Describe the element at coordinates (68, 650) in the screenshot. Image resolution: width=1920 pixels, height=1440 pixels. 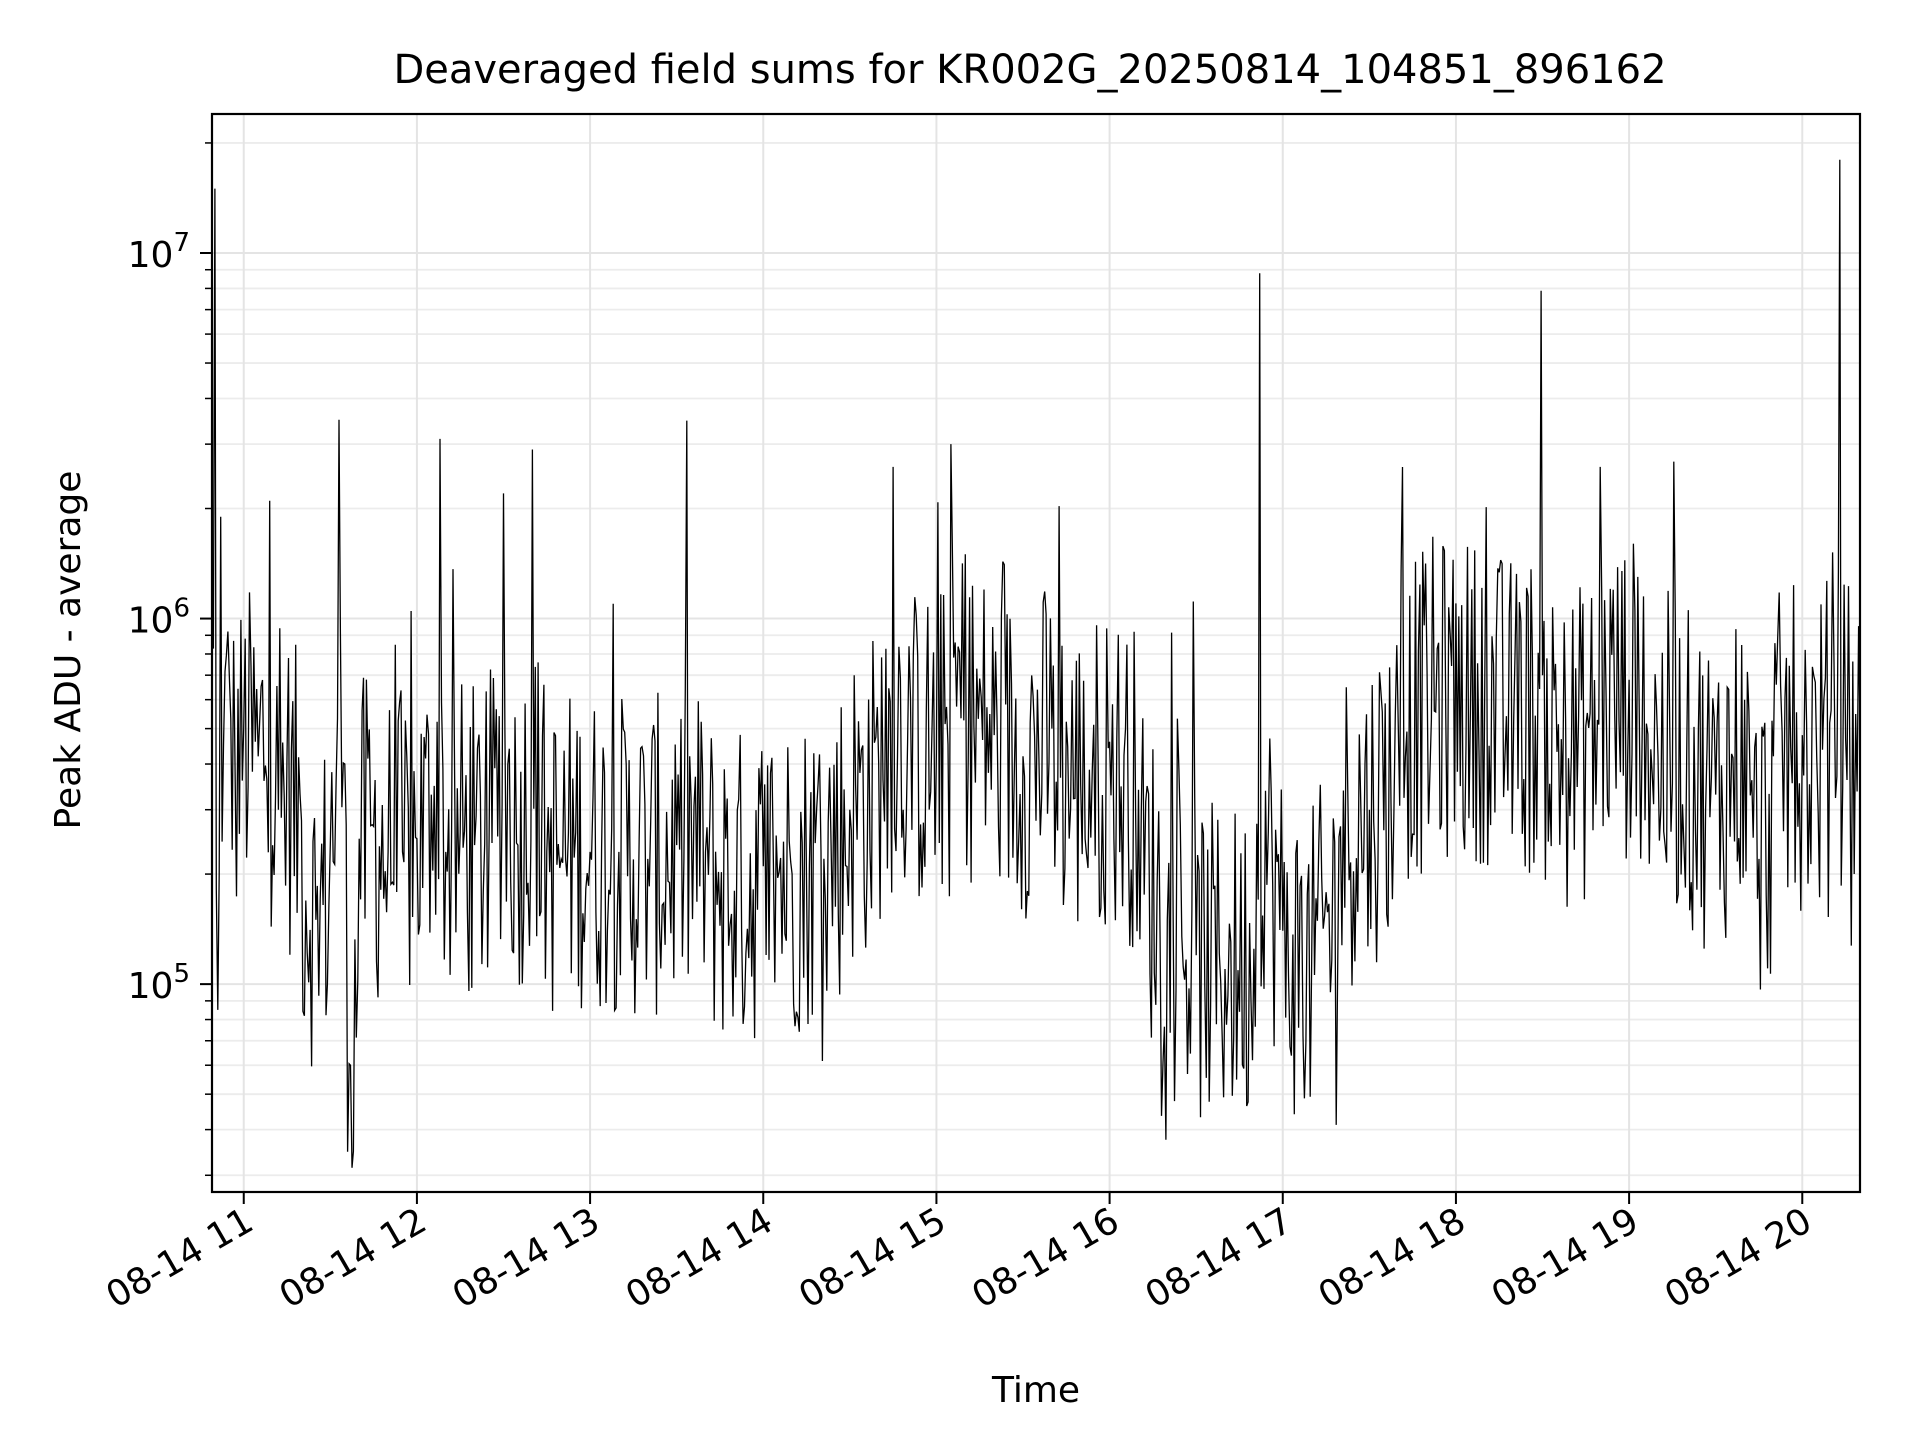
I see `y-axis-label: Peak ADU - average` at that location.